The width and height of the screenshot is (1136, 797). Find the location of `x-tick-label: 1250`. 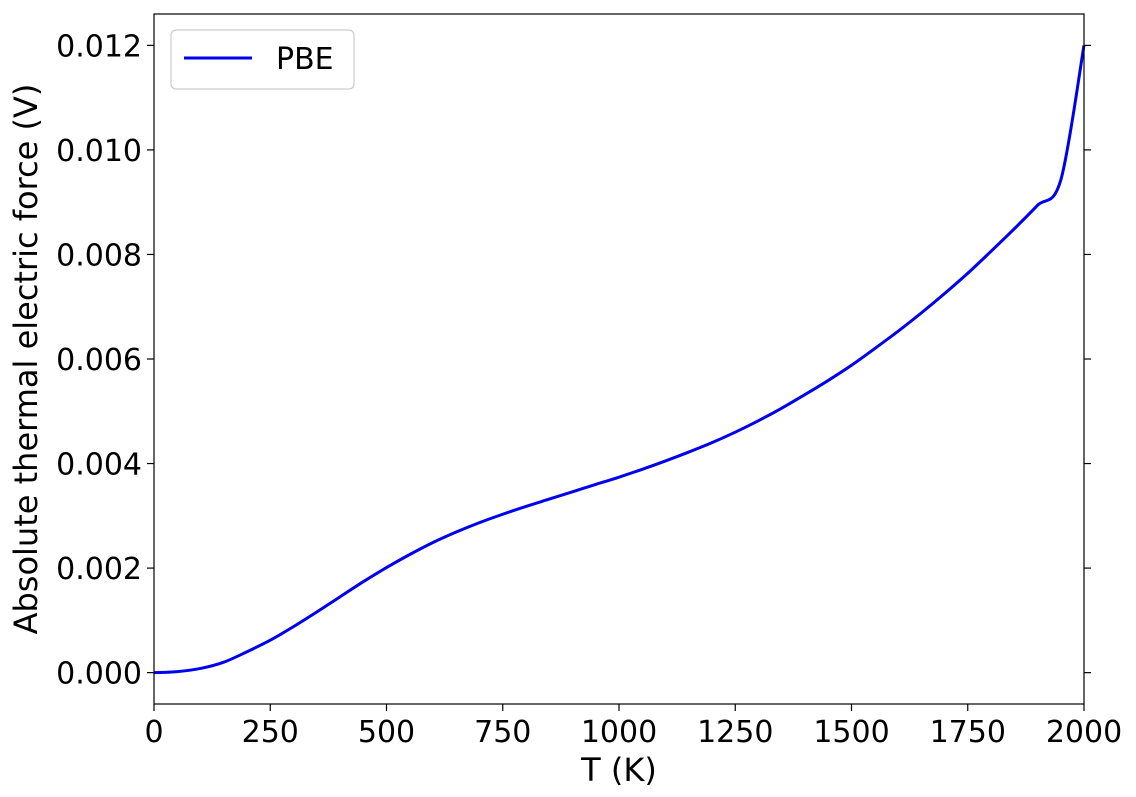

x-tick-label: 1250 is located at coordinates (735, 732).